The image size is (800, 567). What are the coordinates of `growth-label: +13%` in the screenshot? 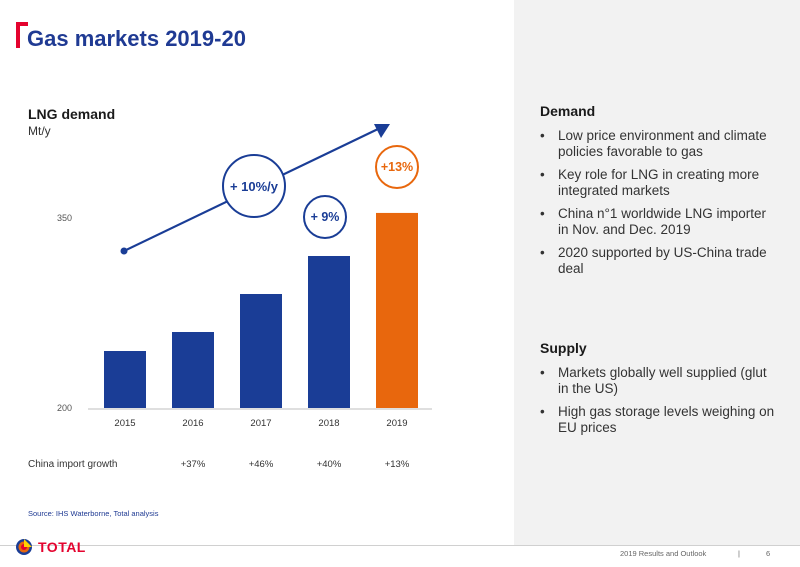 It's located at (397, 167).